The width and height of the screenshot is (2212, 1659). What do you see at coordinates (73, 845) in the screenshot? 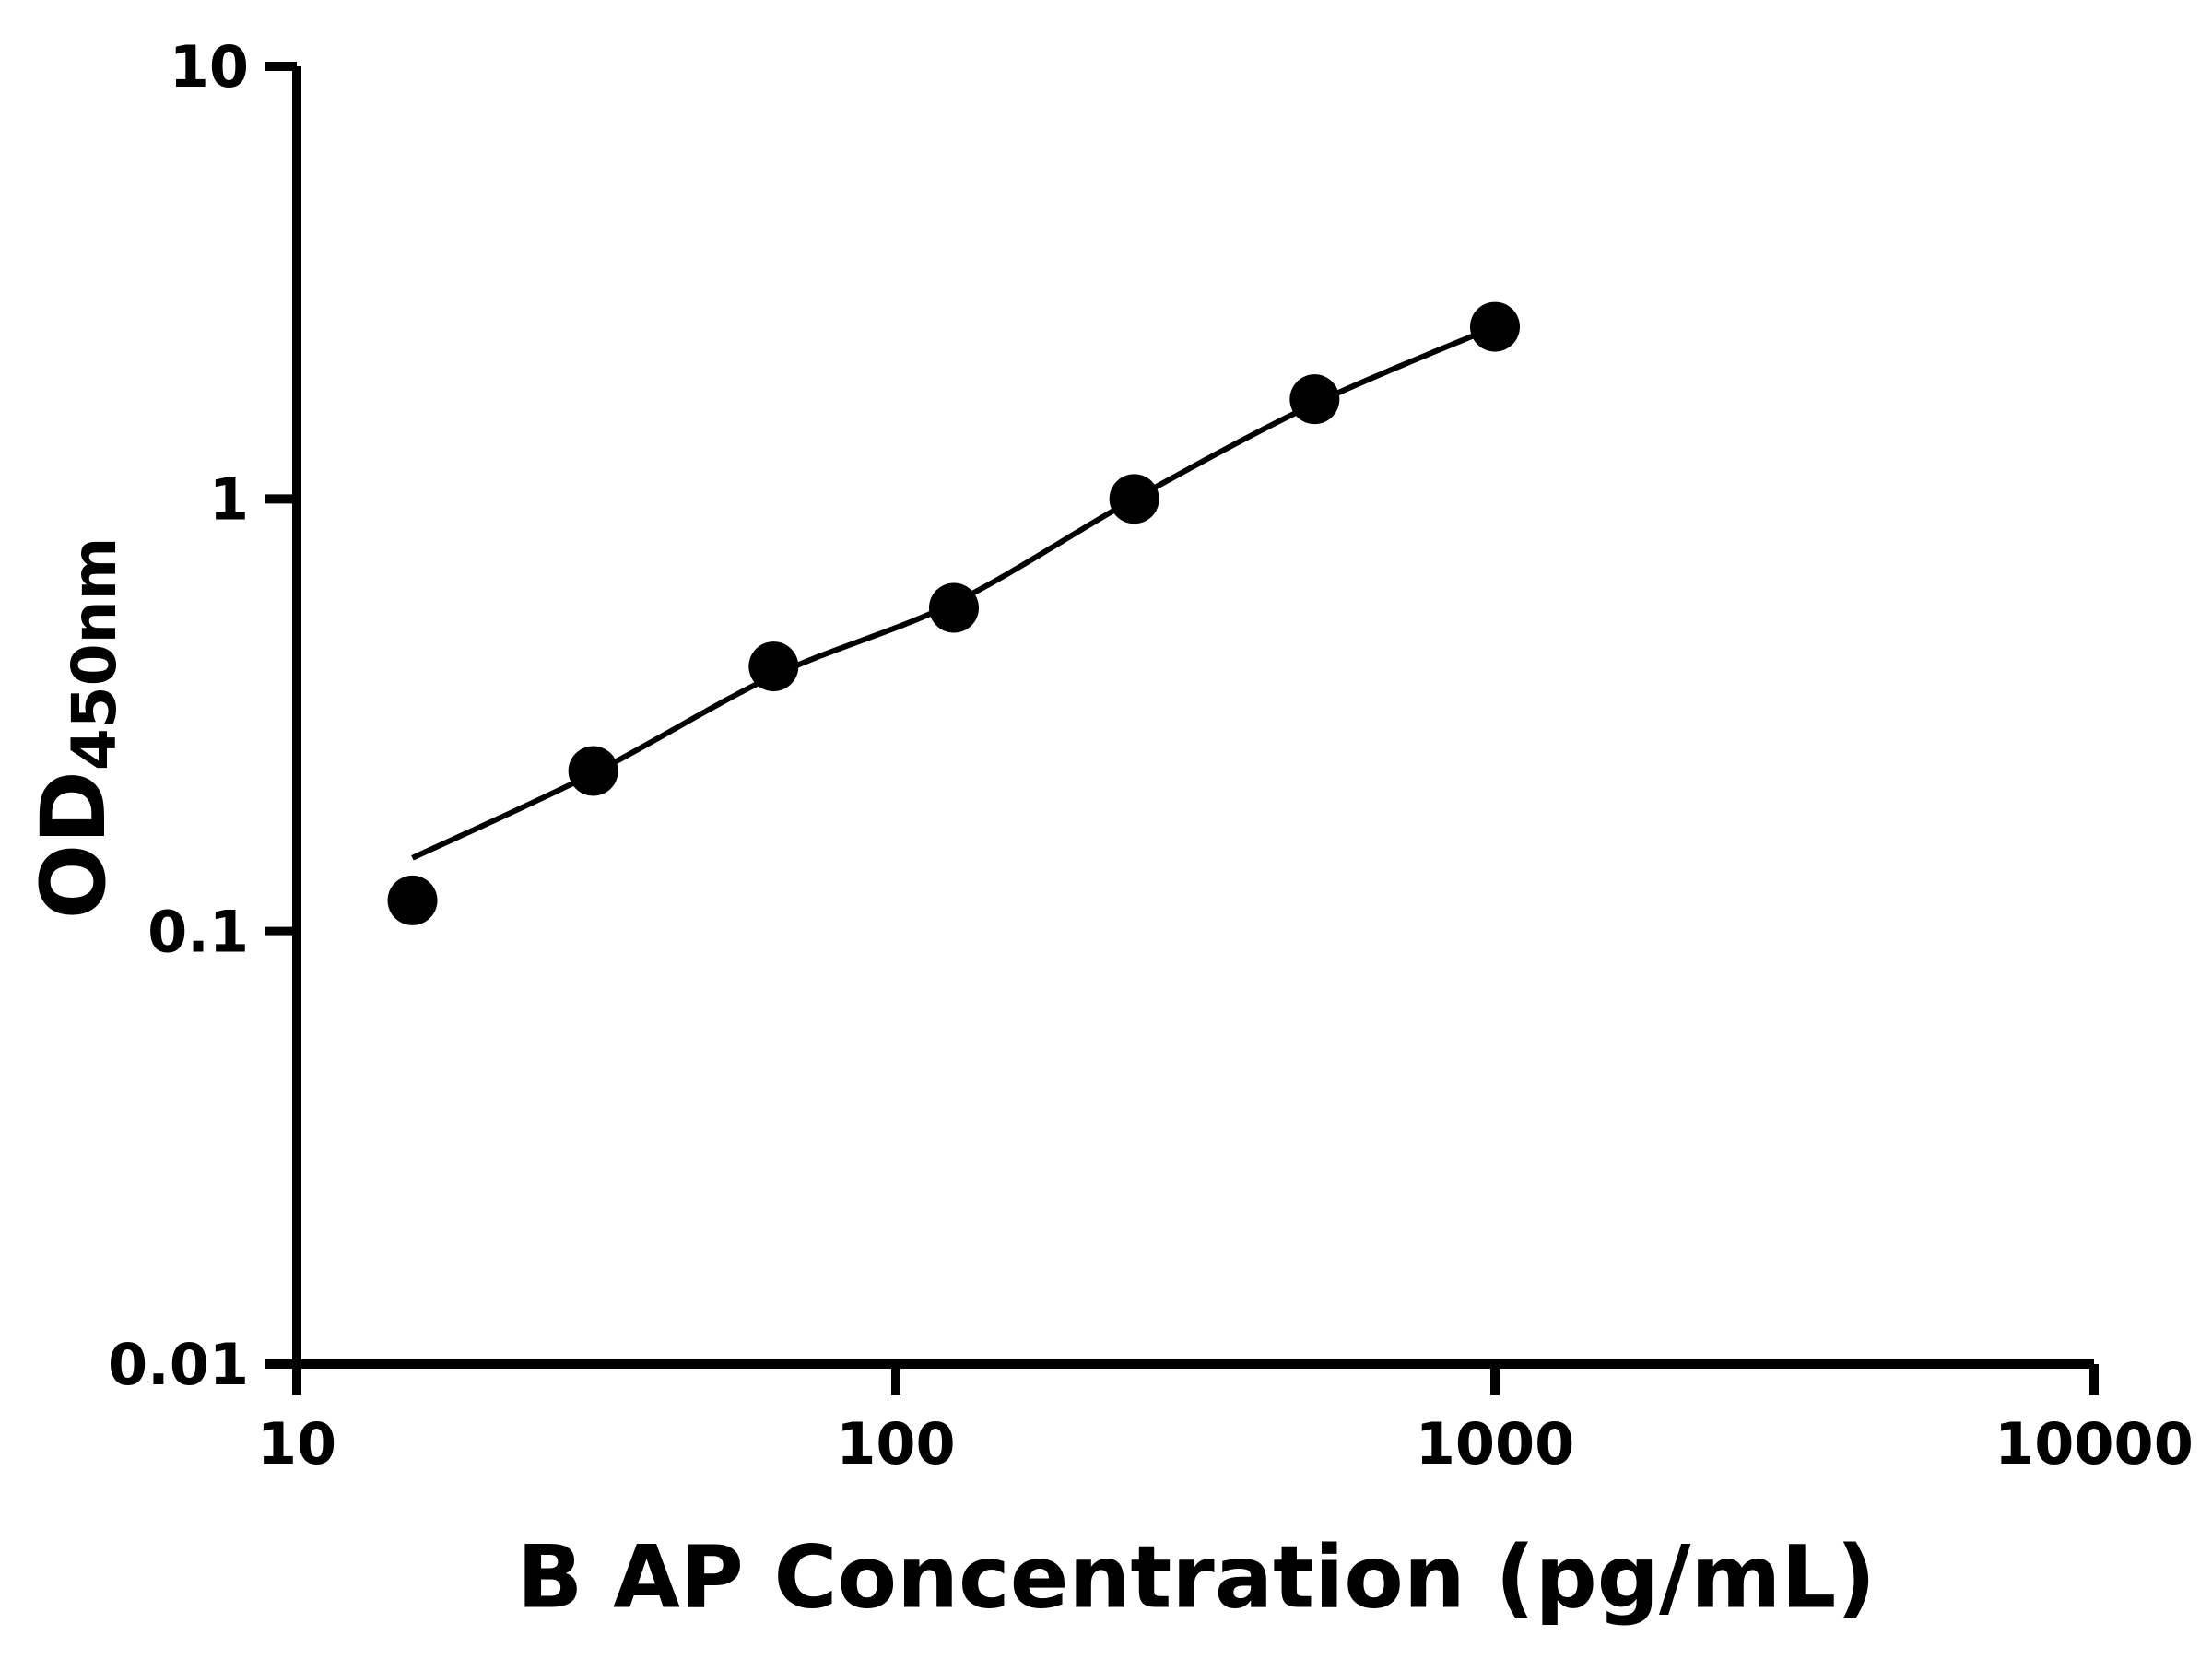
I see `y-axis-title-main: OD` at bounding box center [73, 845].